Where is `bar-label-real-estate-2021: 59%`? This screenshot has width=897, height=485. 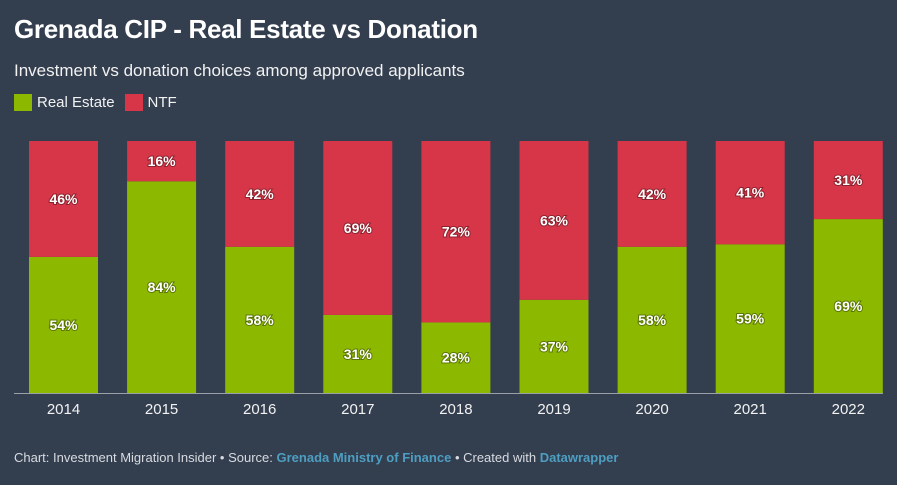
bar-label-real-estate-2021: 59% is located at coordinates (750, 319).